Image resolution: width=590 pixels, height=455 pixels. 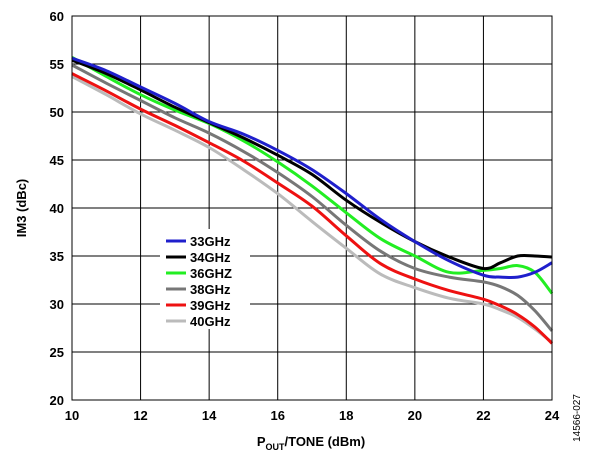 What do you see at coordinates (57, 16) in the screenshot?
I see `y-tick-label: 60` at bounding box center [57, 16].